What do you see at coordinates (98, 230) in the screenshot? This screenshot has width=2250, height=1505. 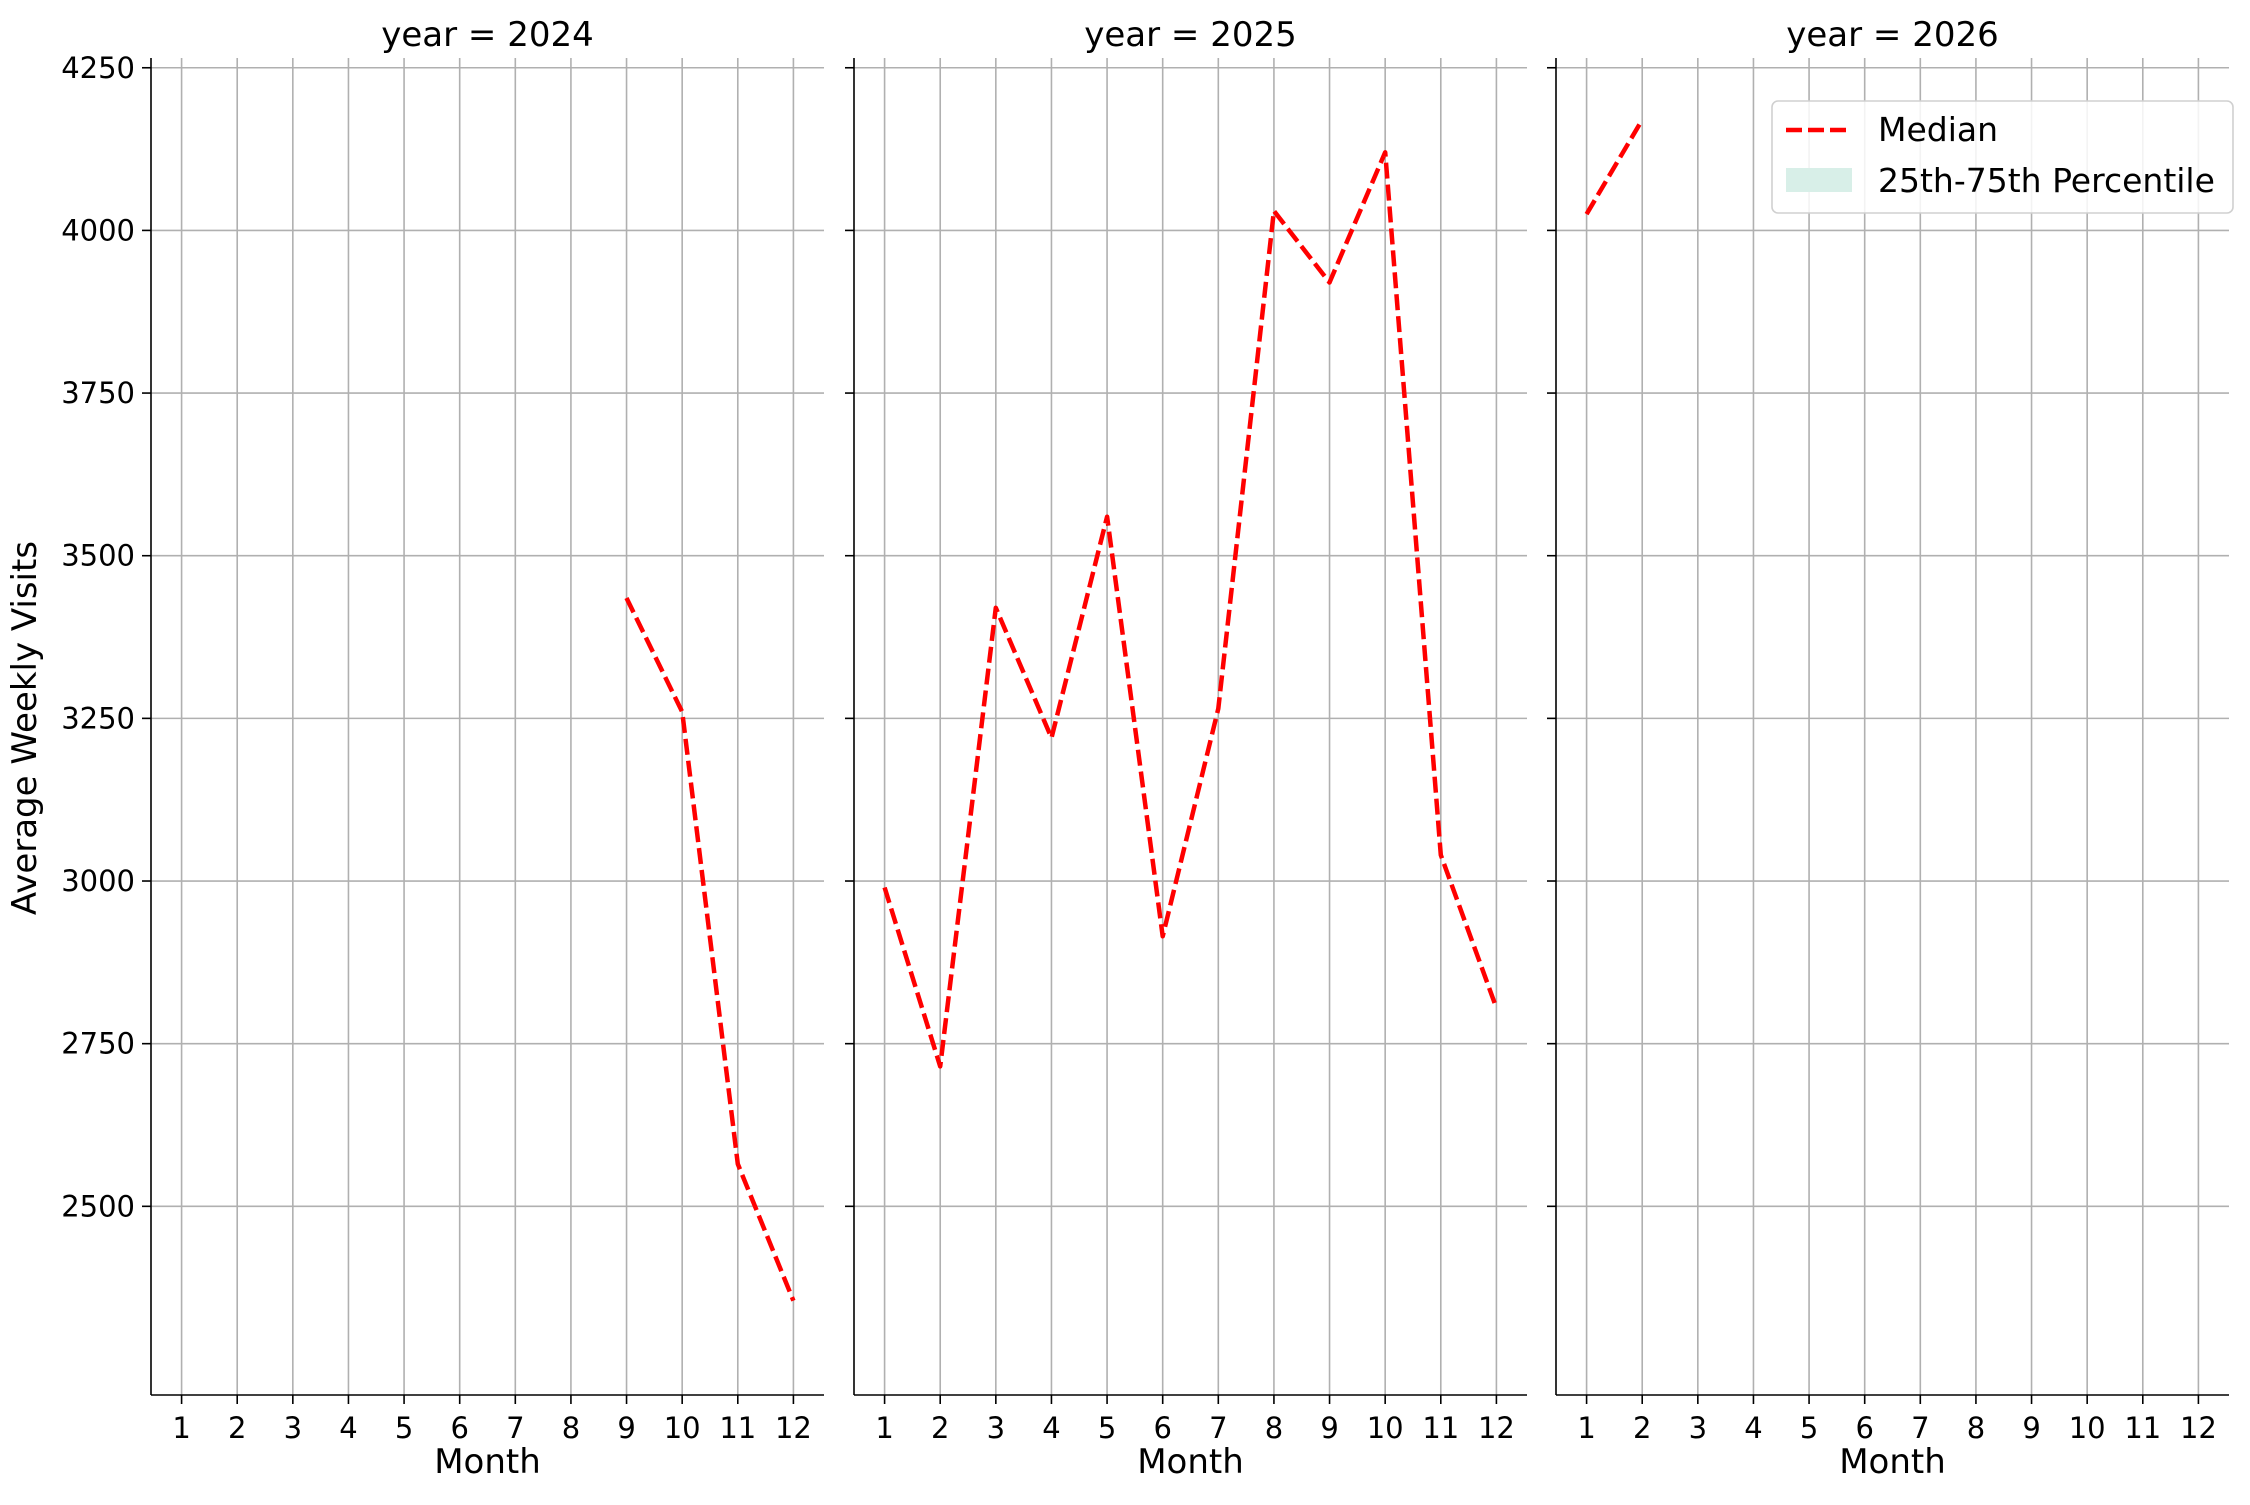 I see `y-tick-label: 4000` at bounding box center [98, 230].